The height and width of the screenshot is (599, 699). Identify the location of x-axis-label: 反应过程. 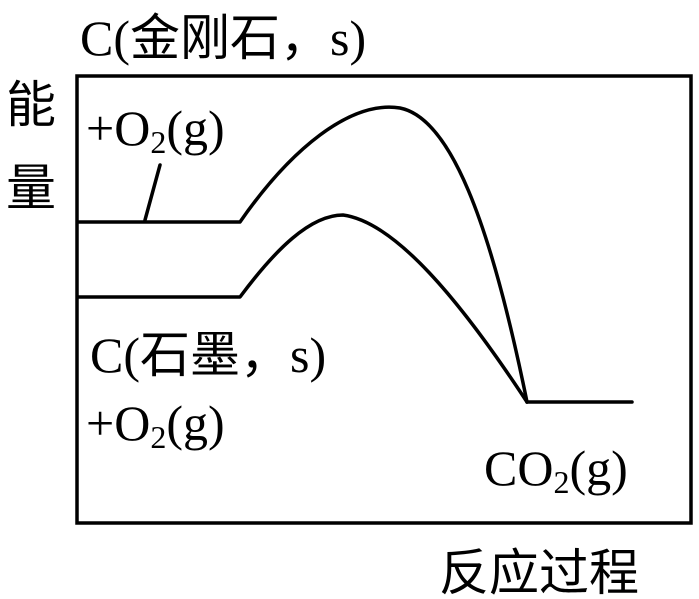
(539, 571).